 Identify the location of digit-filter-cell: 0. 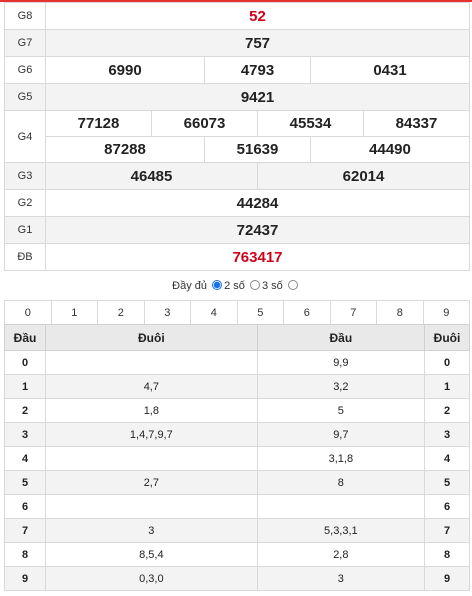
(28, 312).